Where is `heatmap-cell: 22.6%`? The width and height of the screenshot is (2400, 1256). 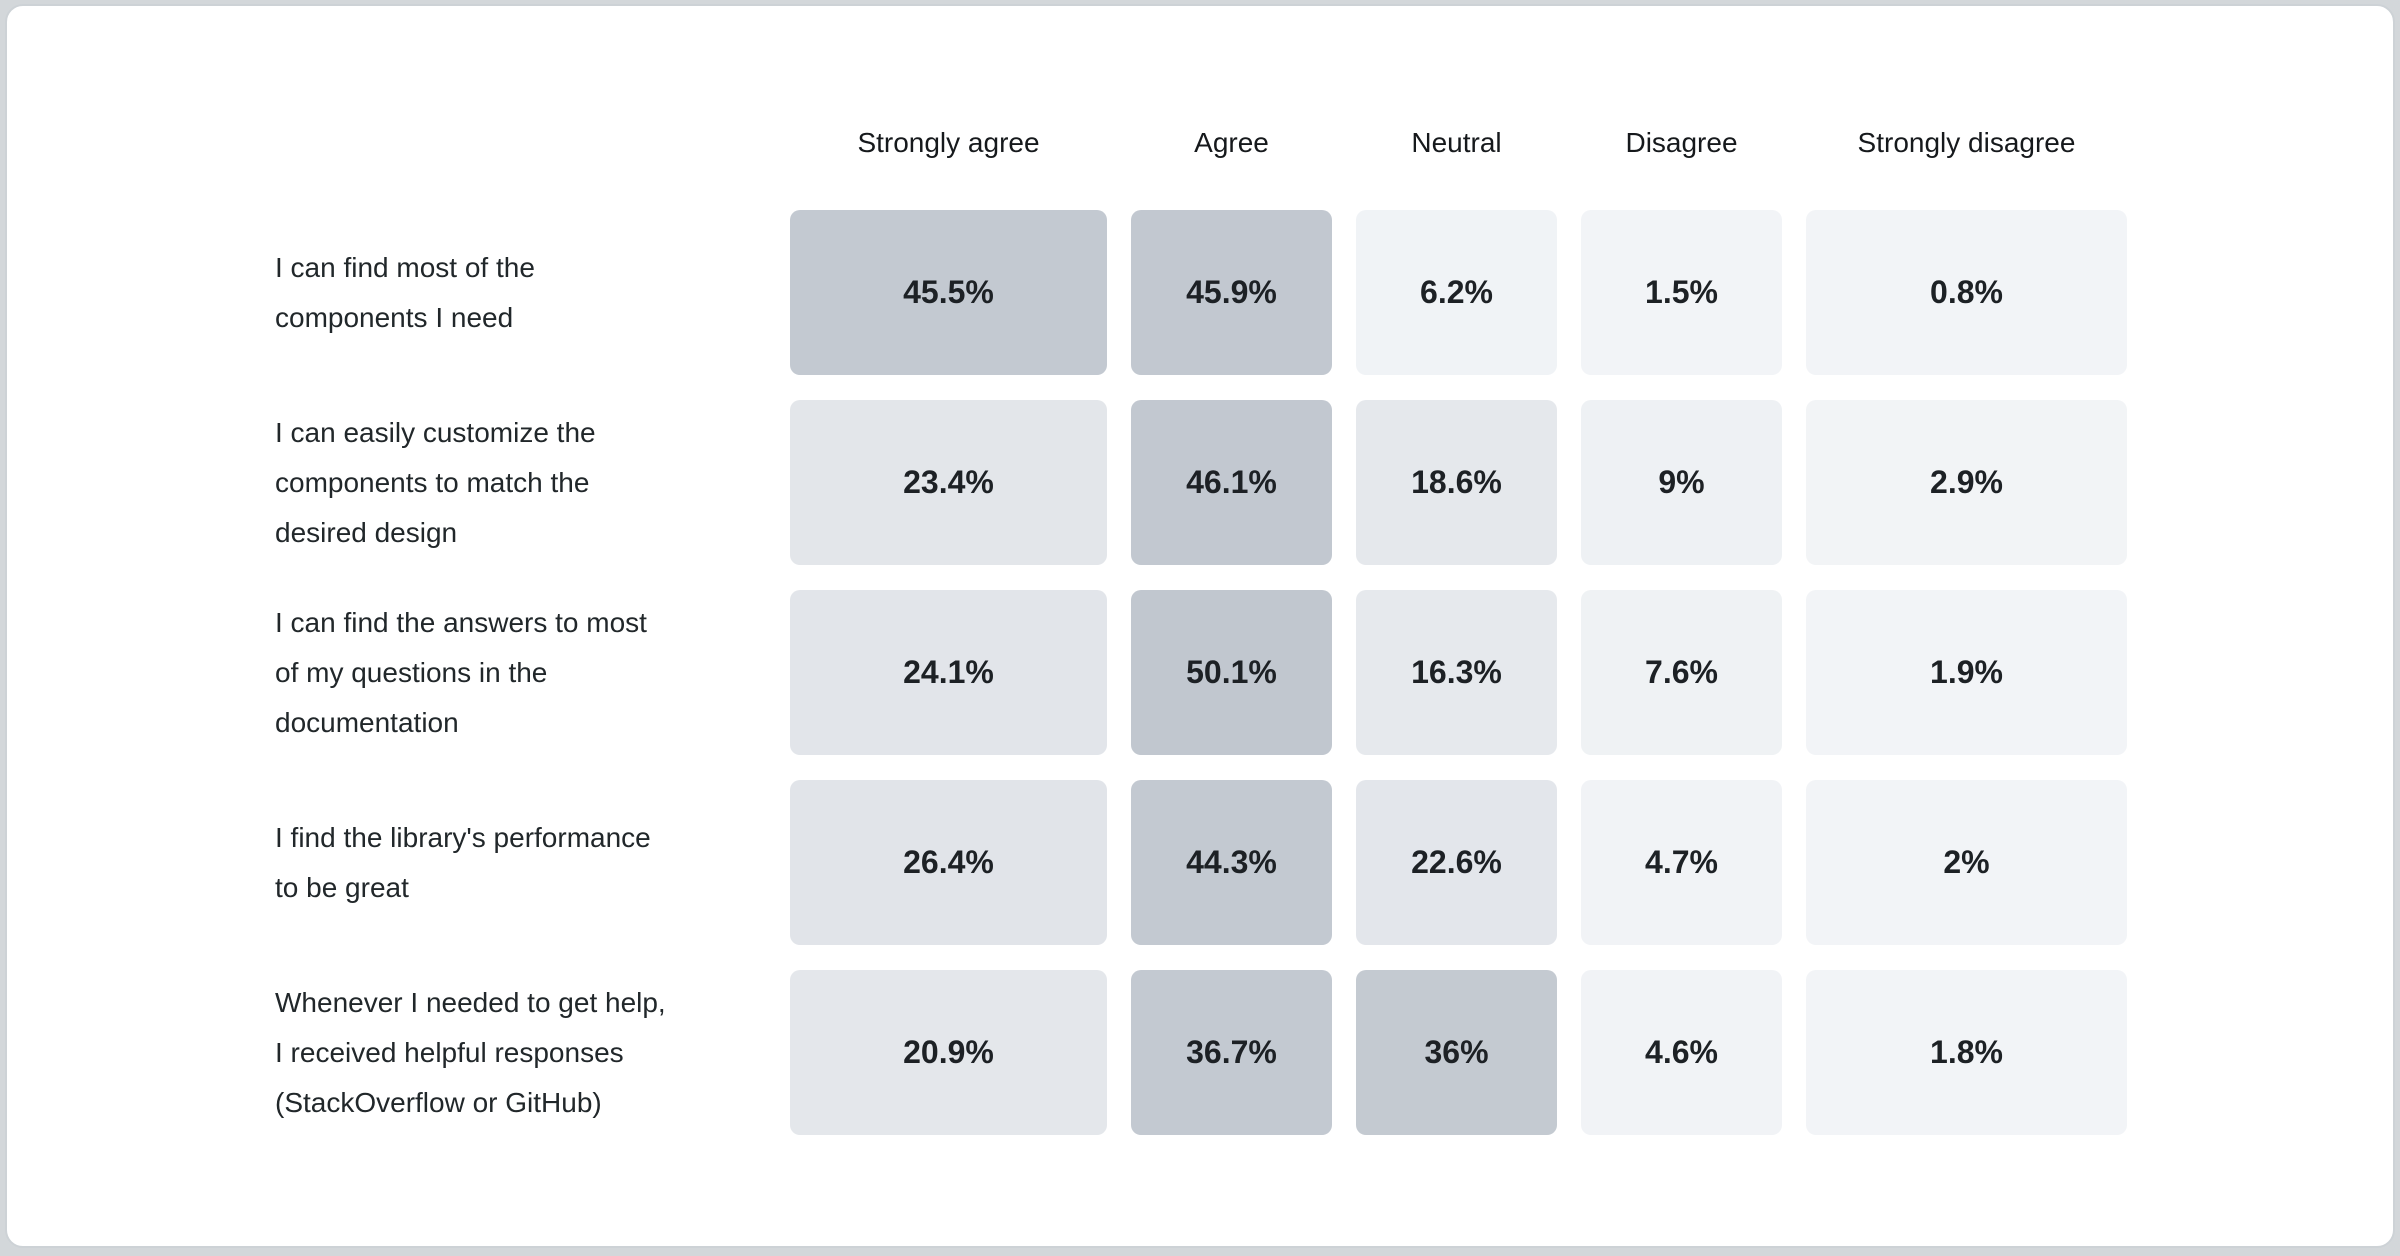
heatmap-cell: 22.6% is located at coordinates (1456, 862).